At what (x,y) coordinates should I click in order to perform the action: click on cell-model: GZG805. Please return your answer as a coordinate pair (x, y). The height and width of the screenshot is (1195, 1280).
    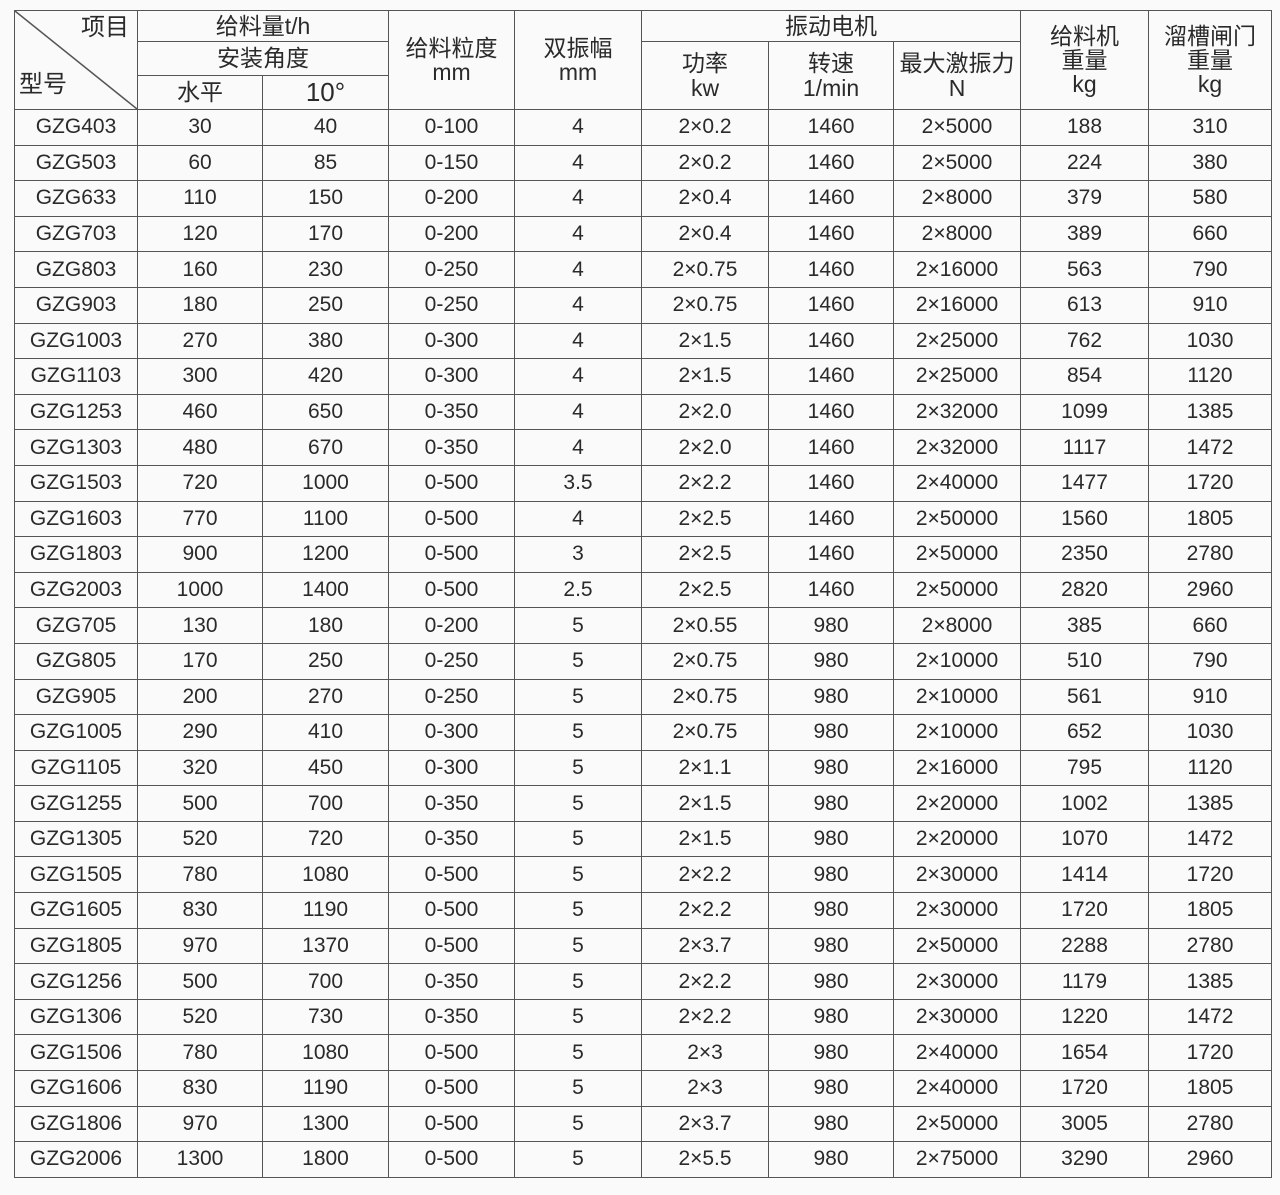
    Looking at the image, I should click on (76, 661).